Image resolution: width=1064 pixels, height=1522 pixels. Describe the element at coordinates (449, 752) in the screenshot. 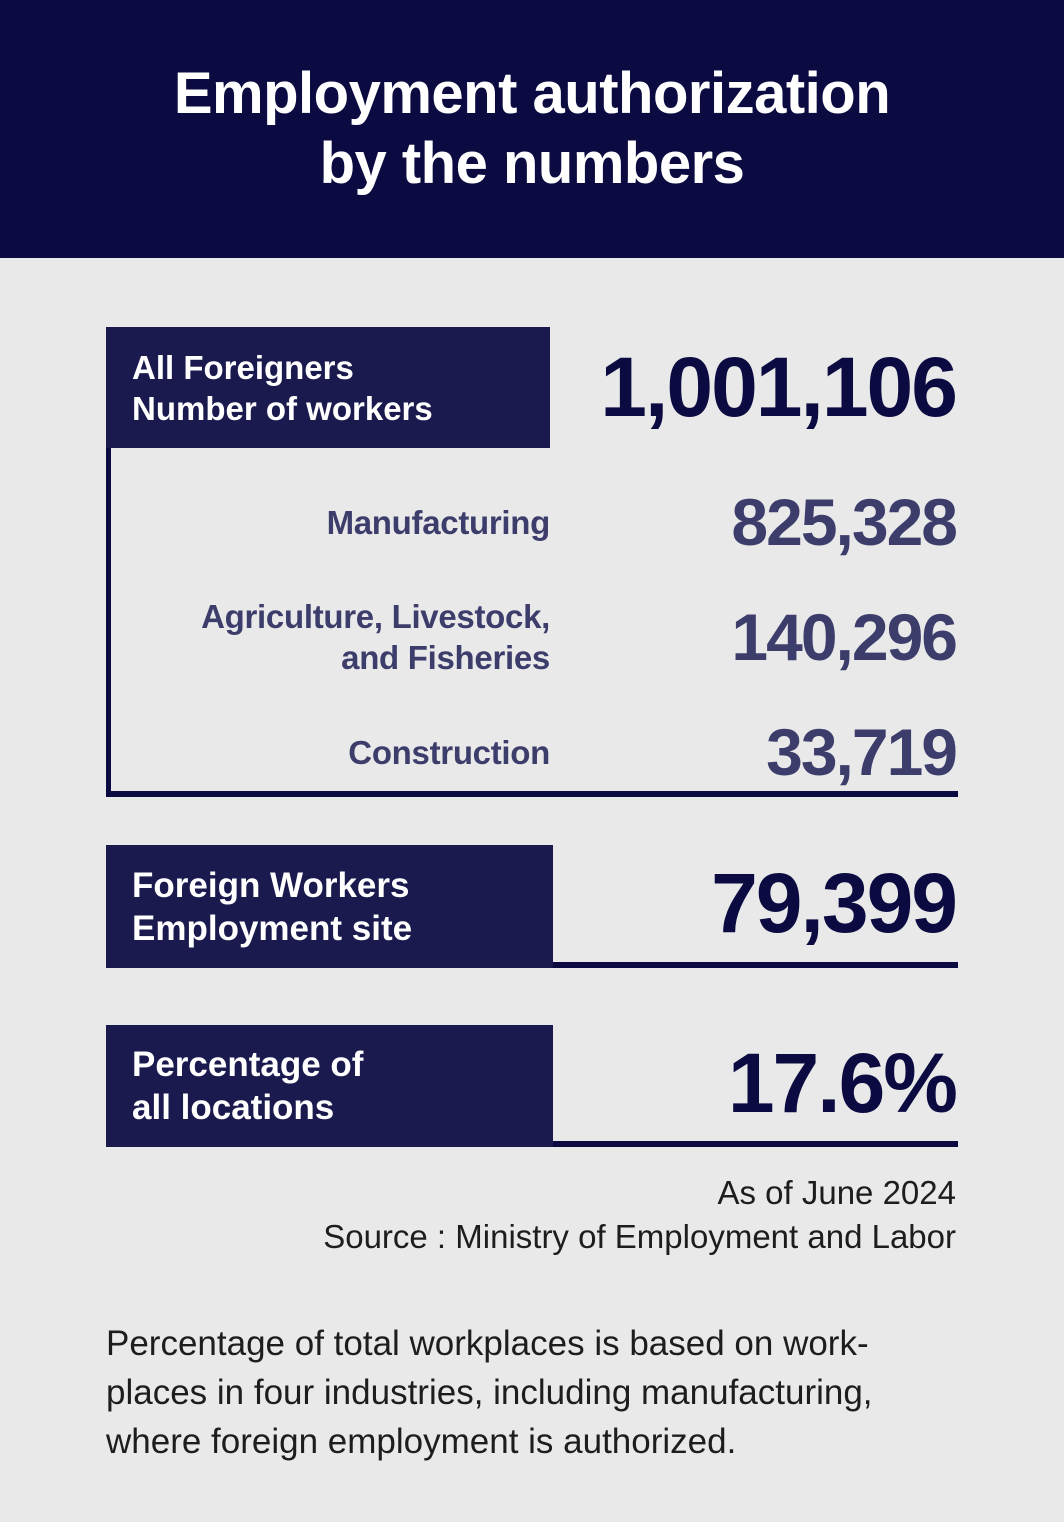

I see `row-label: Construction` at that location.